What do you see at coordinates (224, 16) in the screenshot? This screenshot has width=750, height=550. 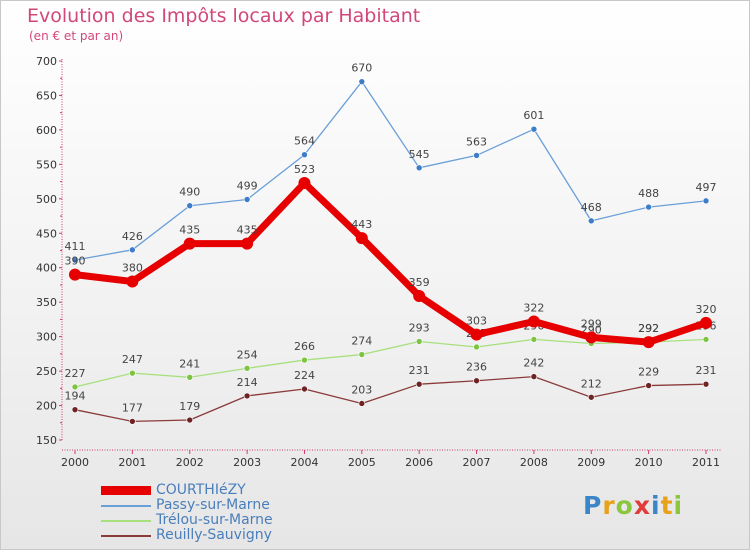 I see `chart-title: Evolution des Impôts locaux par Habitant` at bounding box center [224, 16].